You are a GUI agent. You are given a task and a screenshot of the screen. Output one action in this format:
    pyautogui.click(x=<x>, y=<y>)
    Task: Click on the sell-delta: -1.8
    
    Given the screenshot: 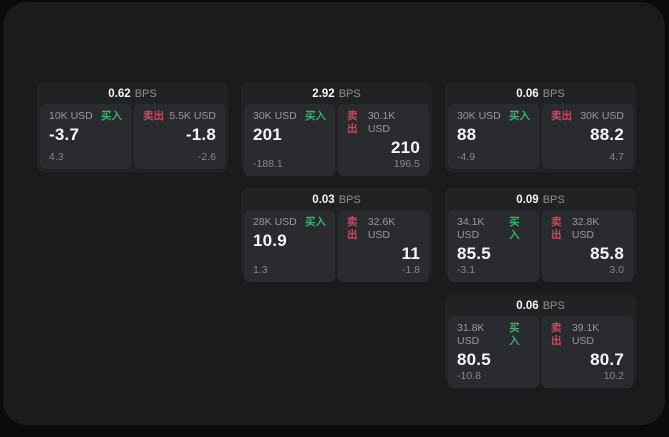 What is the action you would take?
    pyautogui.click(x=410, y=270)
    